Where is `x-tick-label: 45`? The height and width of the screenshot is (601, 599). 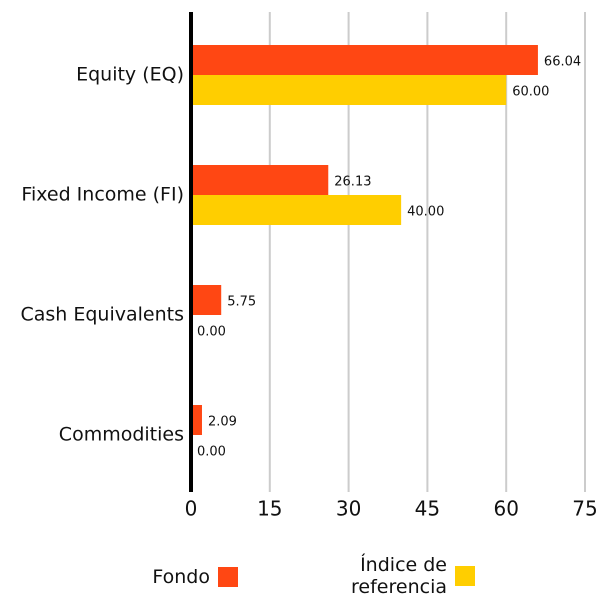
x-tick-label: 45 is located at coordinates (427, 509).